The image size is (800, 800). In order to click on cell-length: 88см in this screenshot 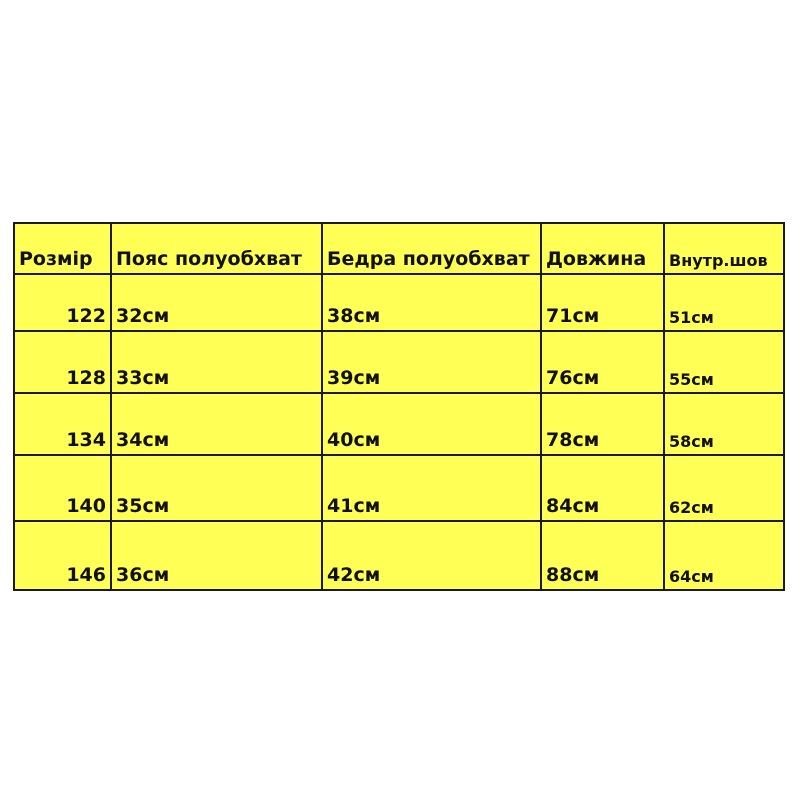, I will do `click(602, 555)`.